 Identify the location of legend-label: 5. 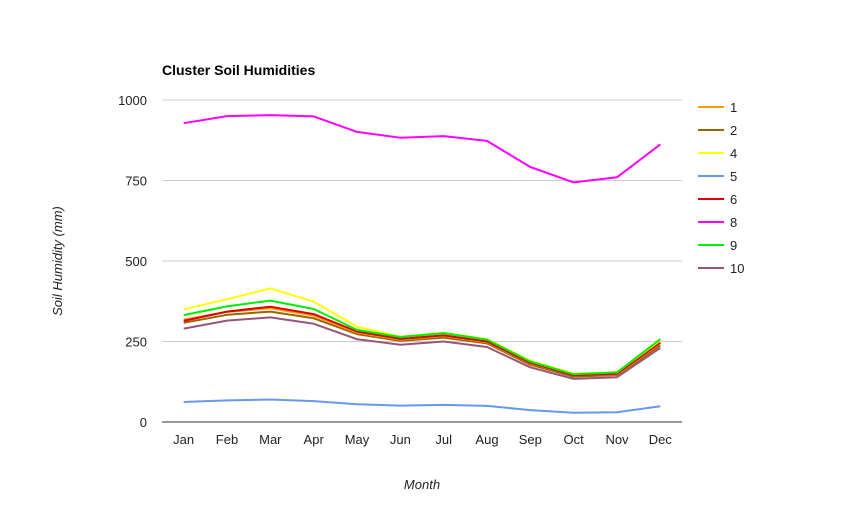
(733, 176).